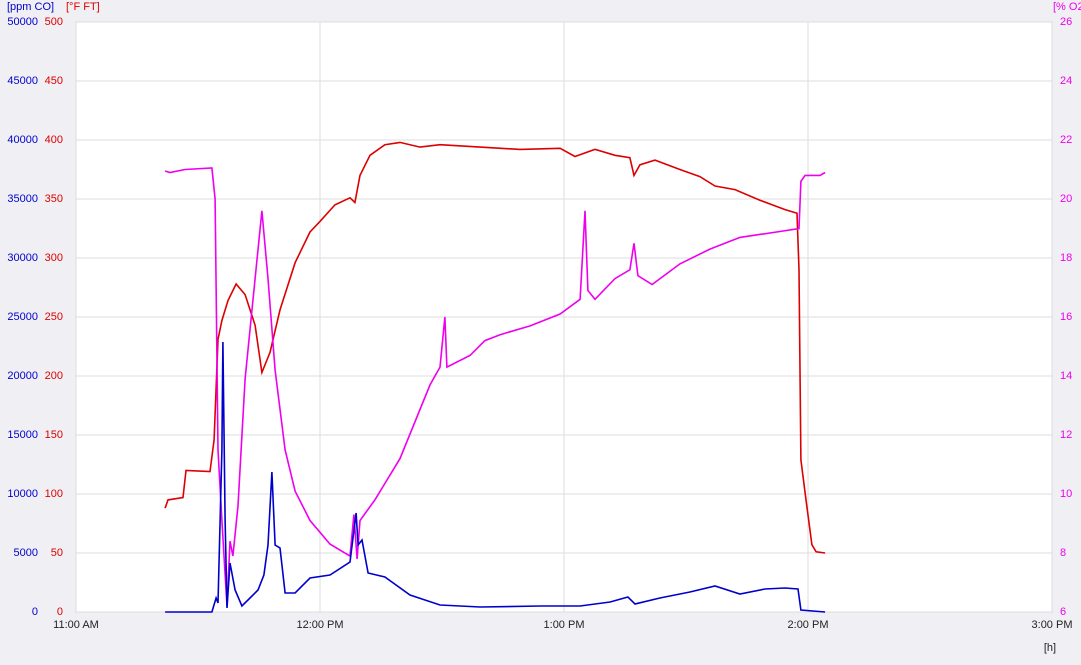 The width and height of the screenshot is (1081, 665). Describe the element at coordinates (1066, 317) in the screenshot. I see `y3-tick-label: 16` at that location.